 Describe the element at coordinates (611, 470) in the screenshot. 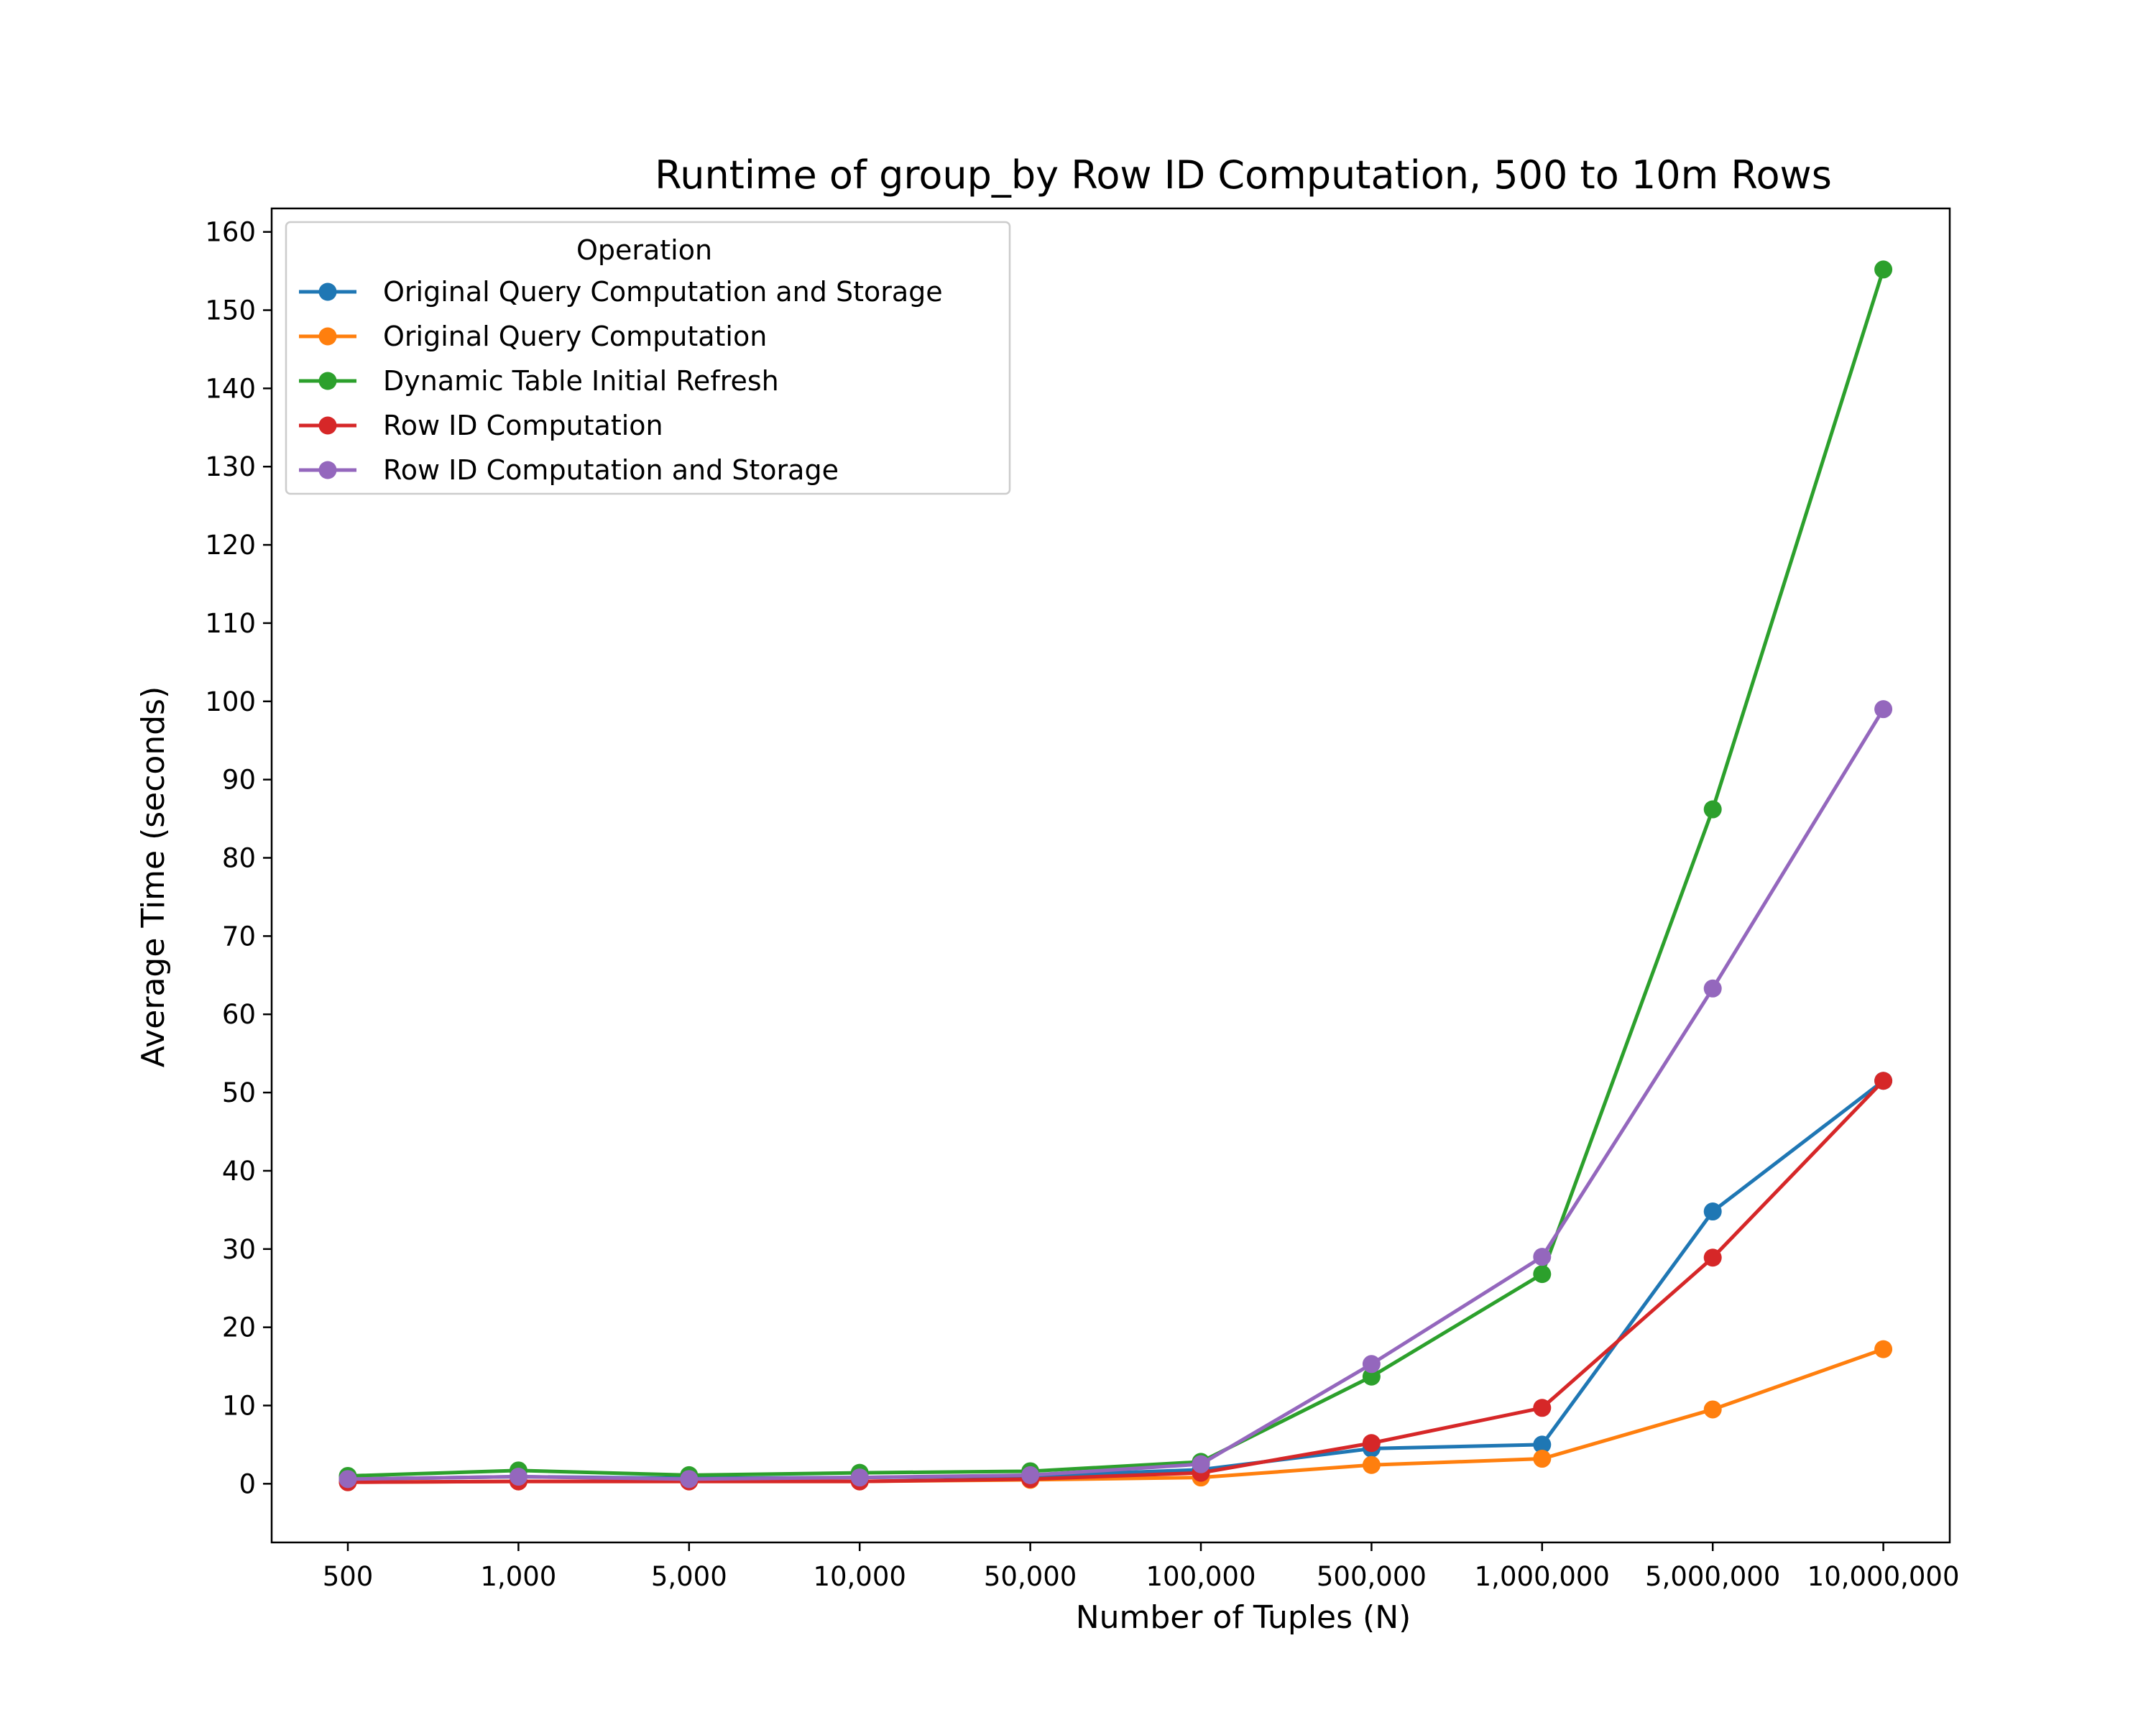

I see `legend-label: Row ID Computation and Storage` at that location.